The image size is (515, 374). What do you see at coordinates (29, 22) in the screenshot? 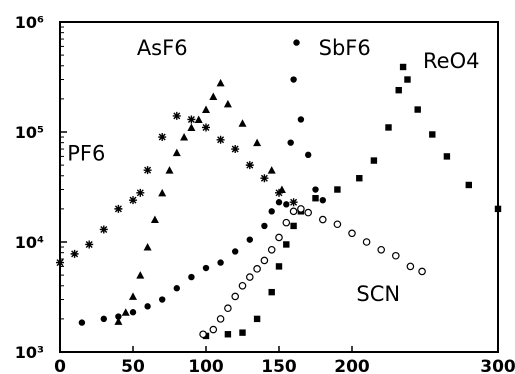
I see `y-tick-label-3: 10⁶` at bounding box center [29, 22].